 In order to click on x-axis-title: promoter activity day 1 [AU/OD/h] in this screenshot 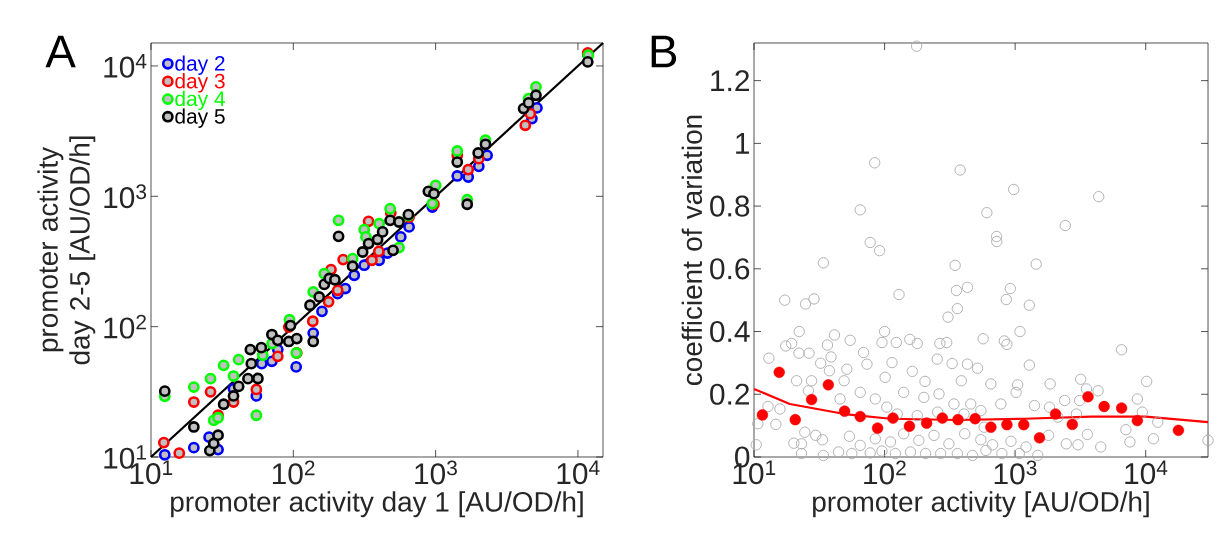, I will do `click(377, 504)`.